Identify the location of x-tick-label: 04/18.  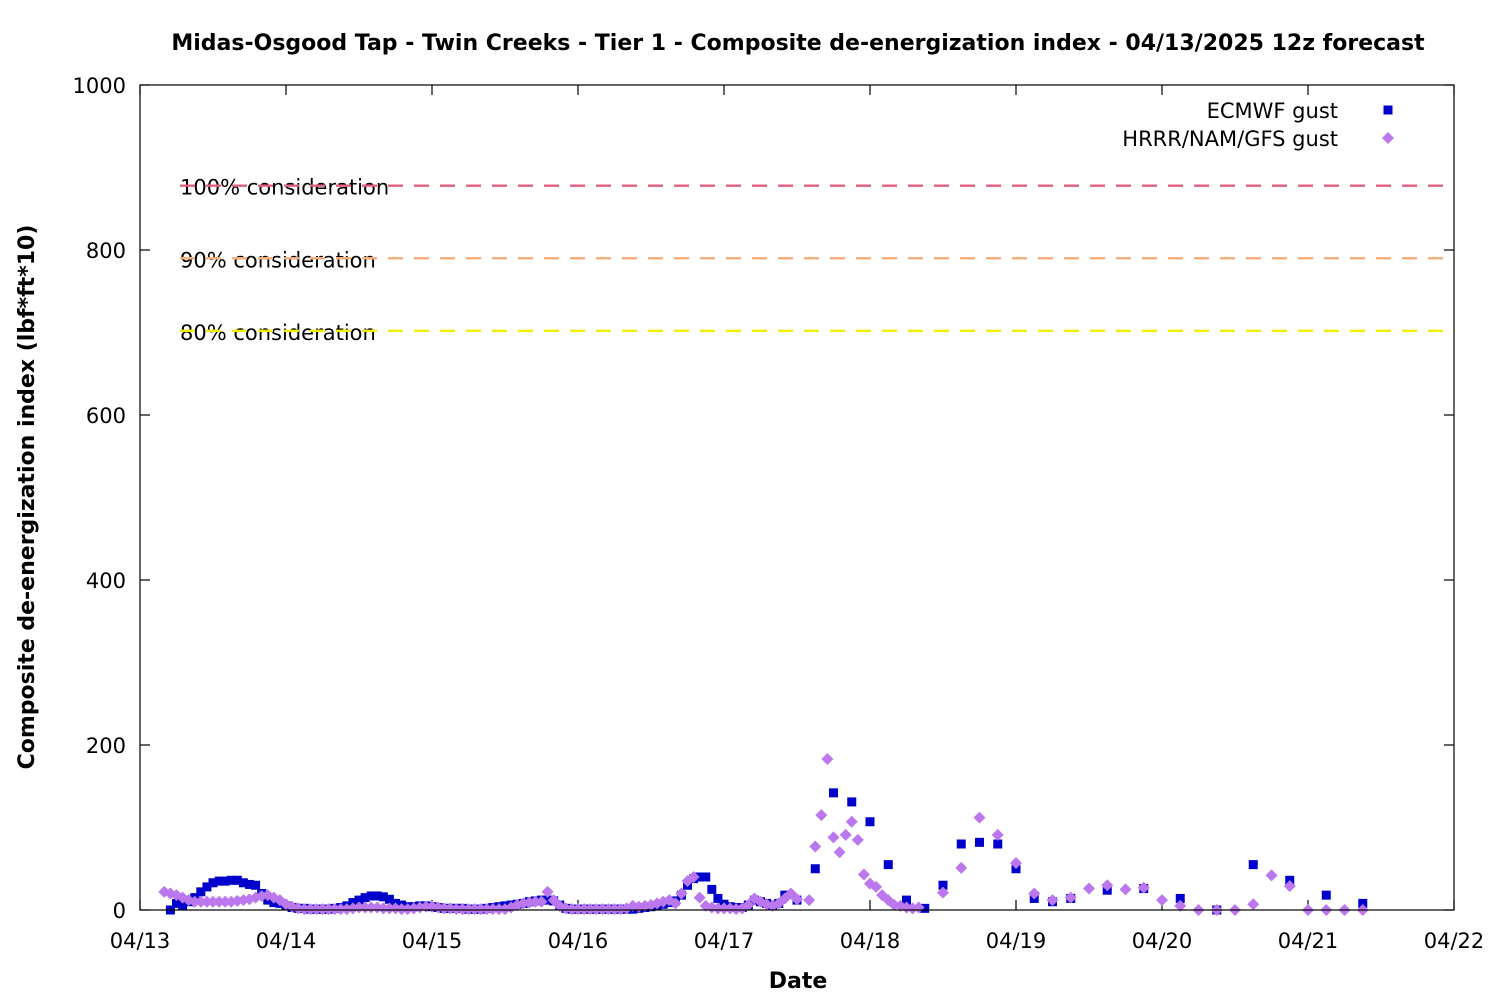
(870, 941).